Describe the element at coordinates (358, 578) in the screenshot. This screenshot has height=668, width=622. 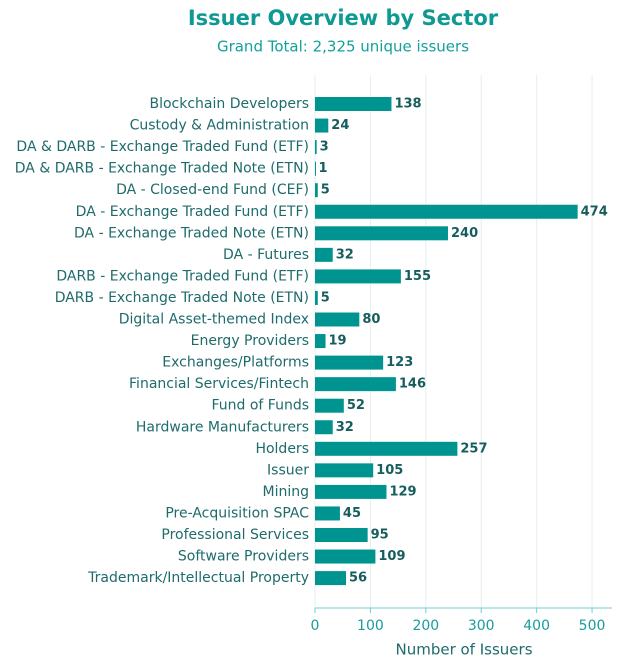
I see `value-label: 56` at that location.